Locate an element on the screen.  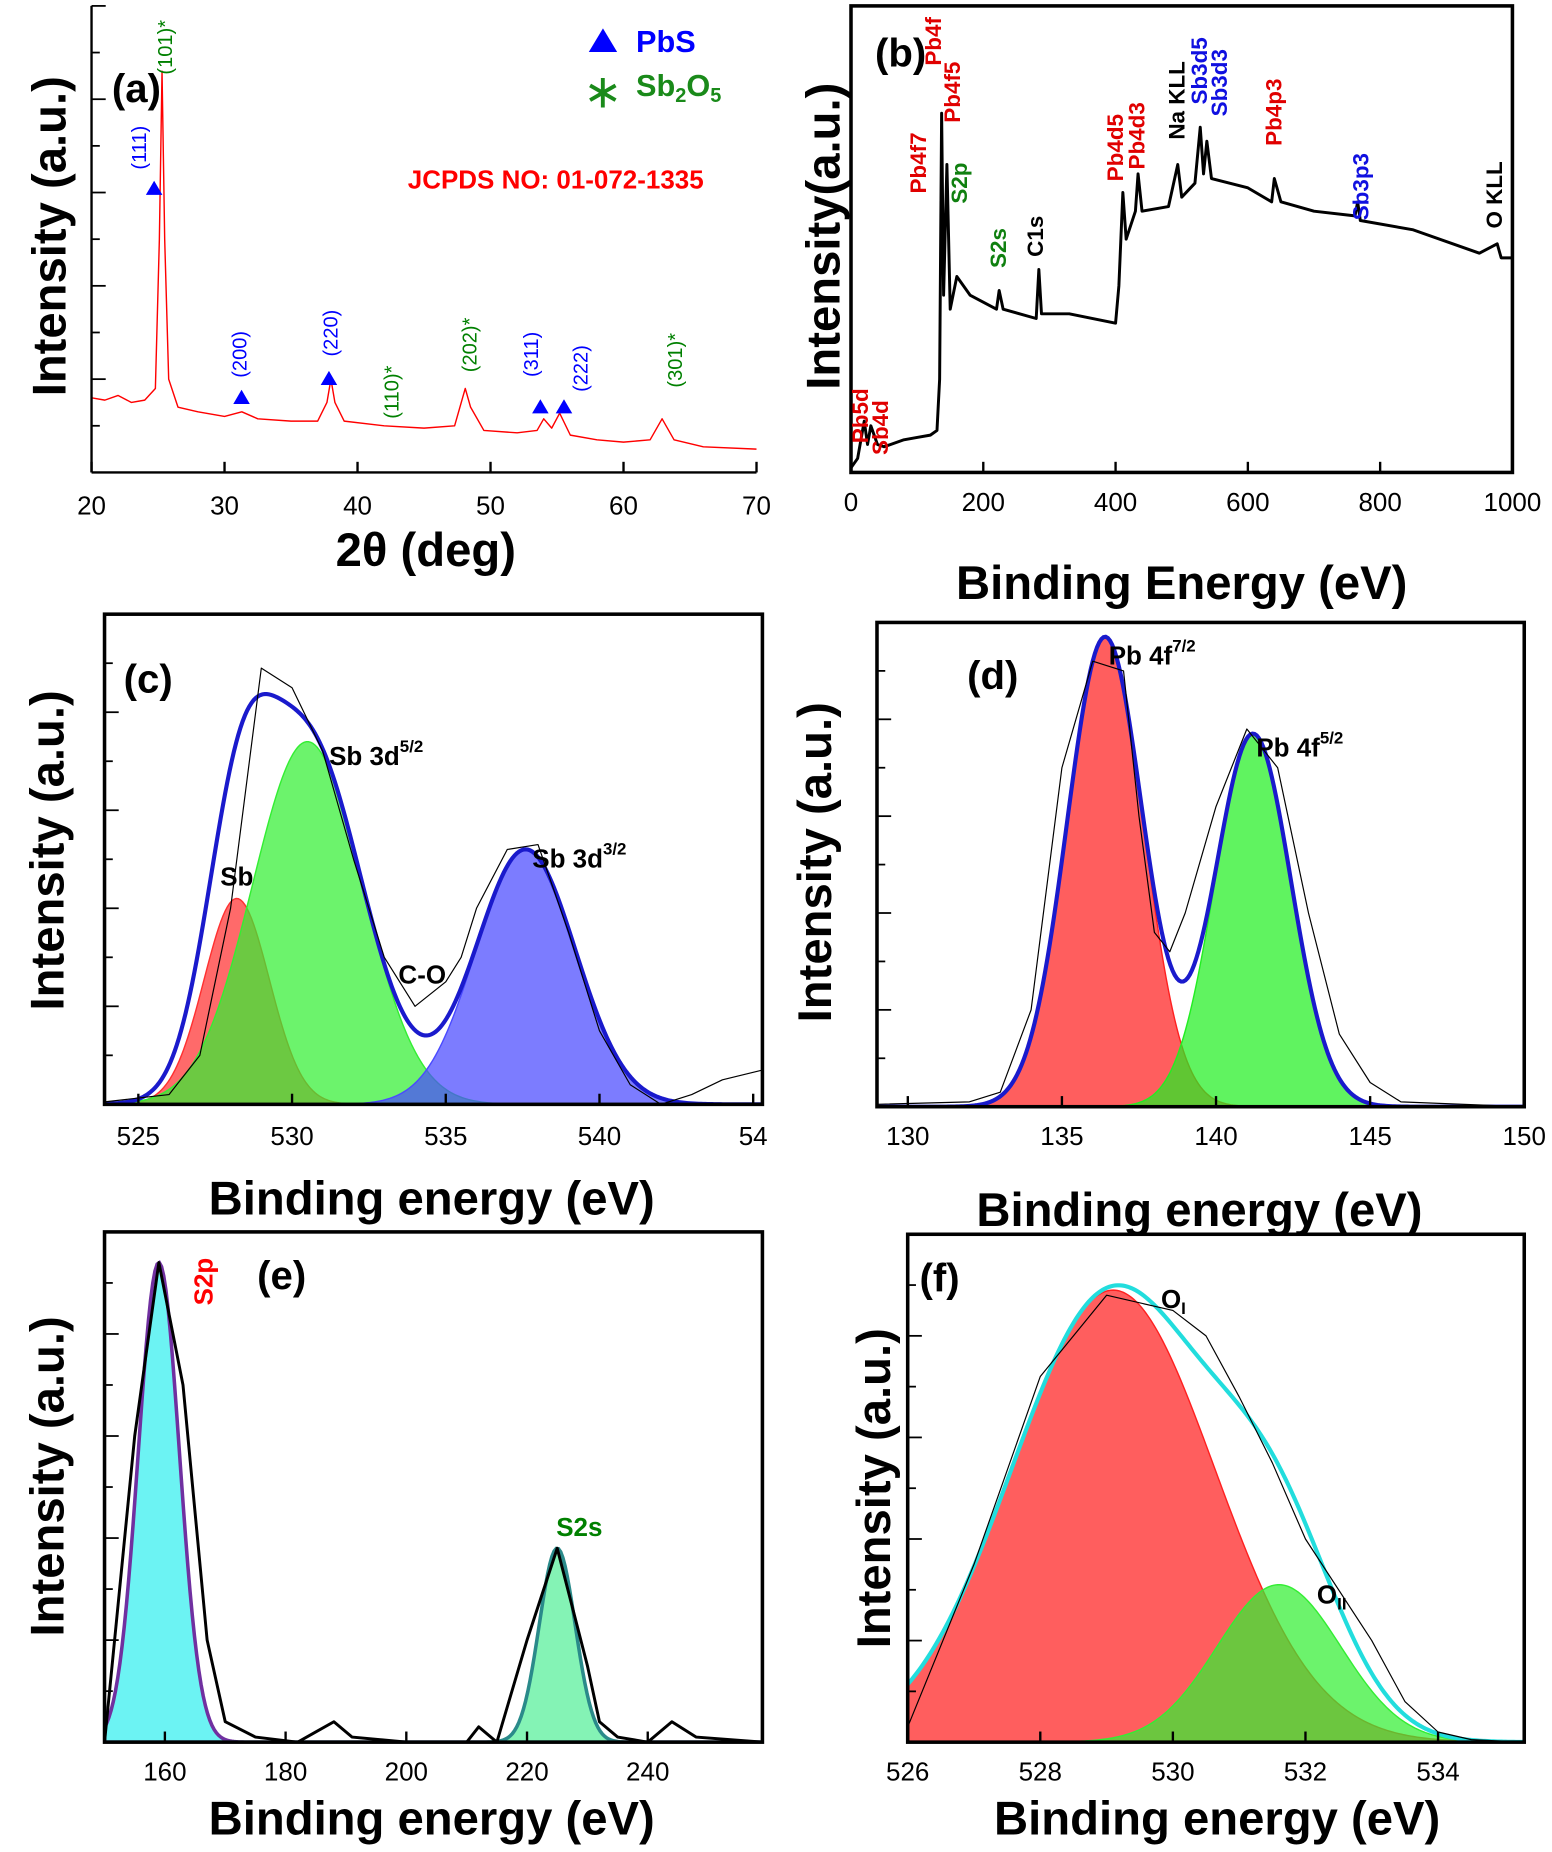
annotation: (110)* is located at coordinates (393, 391).